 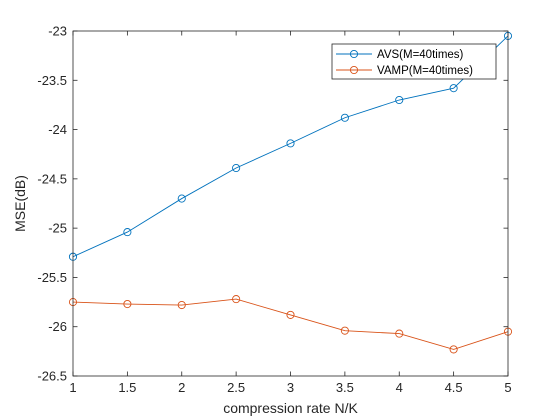 What do you see at coordinates (236, 387) in the screenshot?
I see `x-tick-label: 2.5` at bounding box center [236, 387].